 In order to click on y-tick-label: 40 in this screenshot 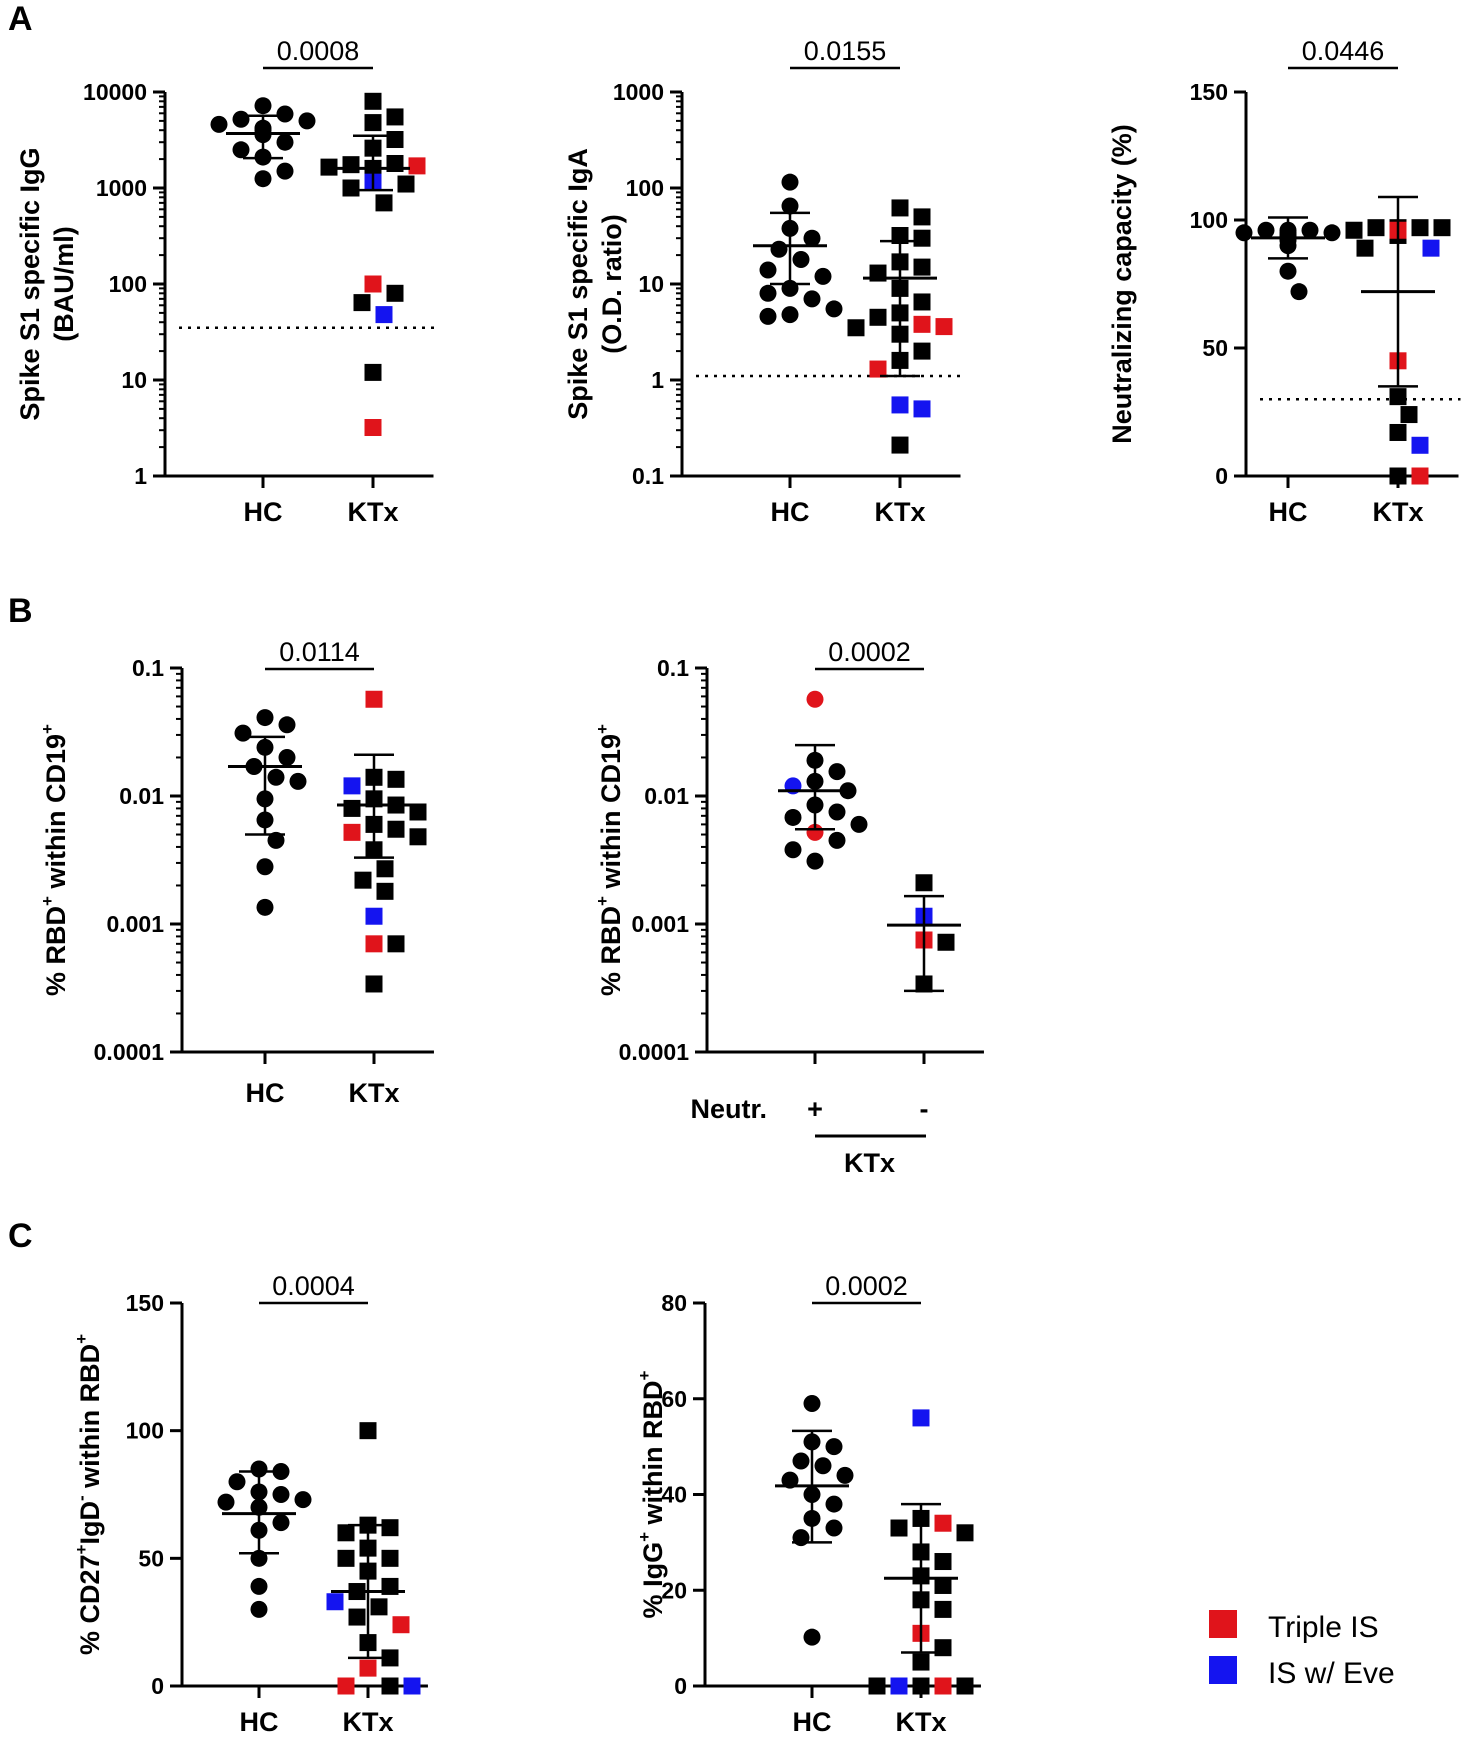, I will do `click(674, 1495)`.